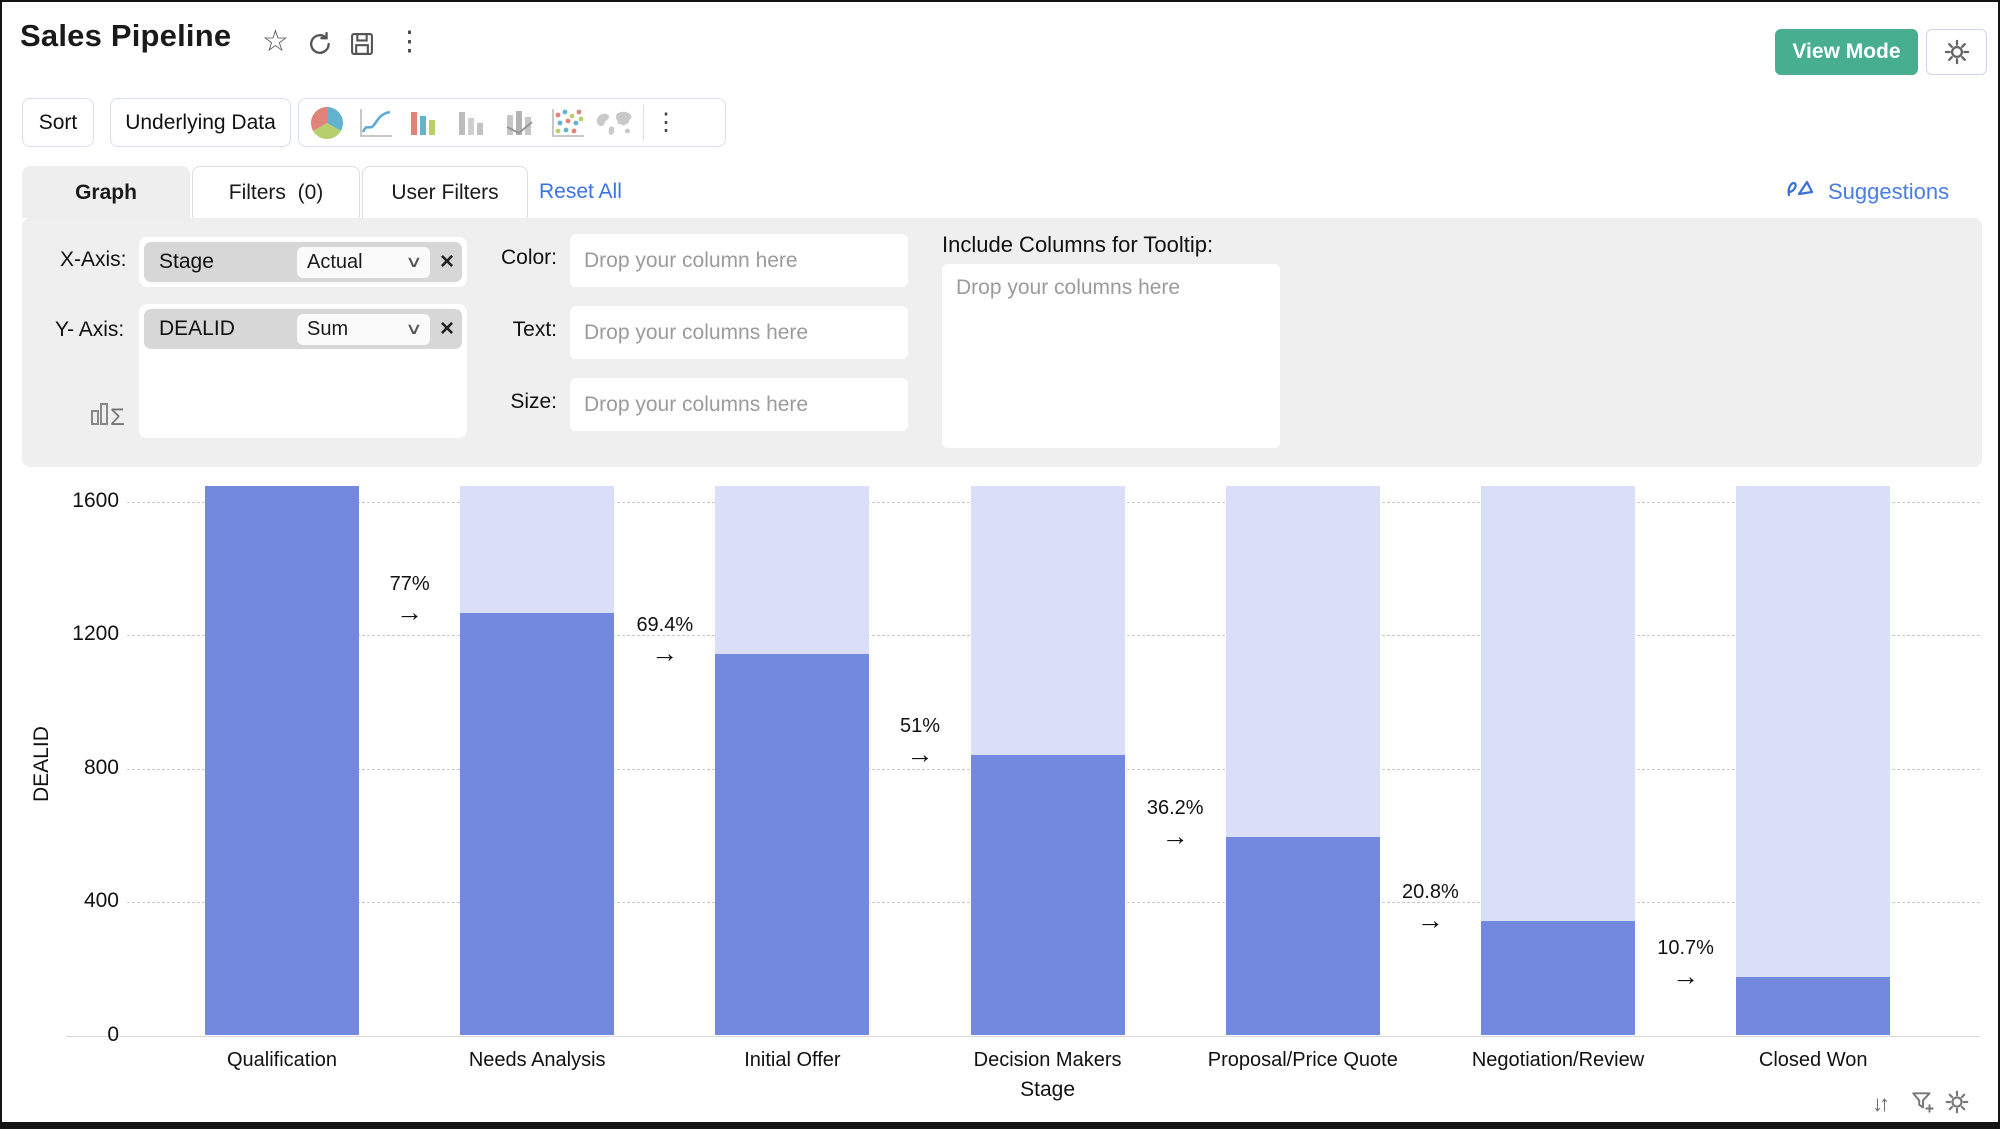 The width and height of the screenshot is (2000, 1129). Describe the element at coordinates (446, 261) in the screenshot. I see `x-axis-remove-icon: ×` at that location.